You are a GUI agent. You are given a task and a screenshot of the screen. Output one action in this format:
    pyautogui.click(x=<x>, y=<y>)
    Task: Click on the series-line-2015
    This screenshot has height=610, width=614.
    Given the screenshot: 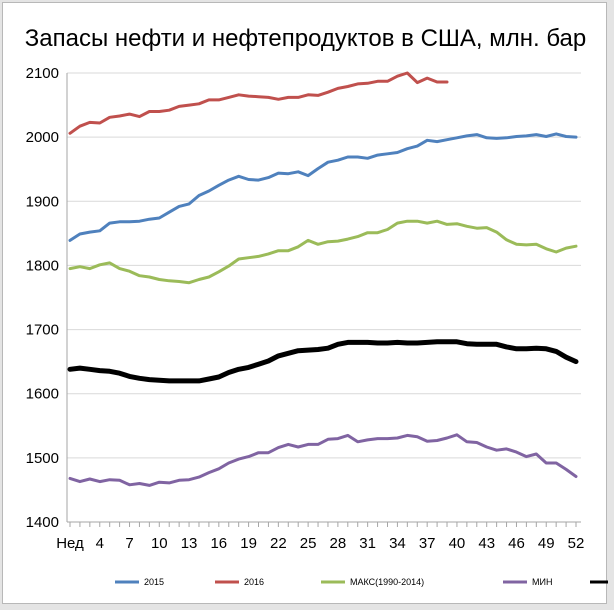 What is the action you would take?
    pyautogui.click(x=323, y=187)
    